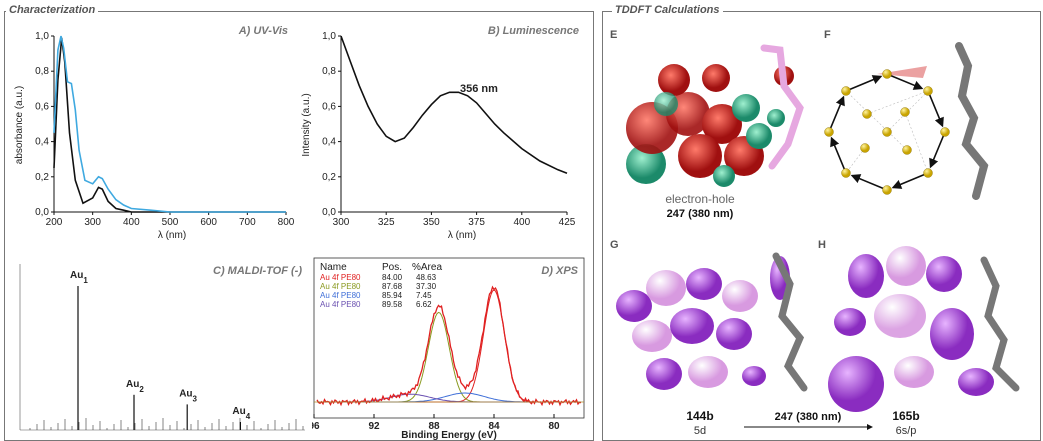  What do you see at coordinates (257, 271) in the screenshot?
I see `maldi-panel-label: C) MALDI-TOF (-)` at bounding box center [257, 271].